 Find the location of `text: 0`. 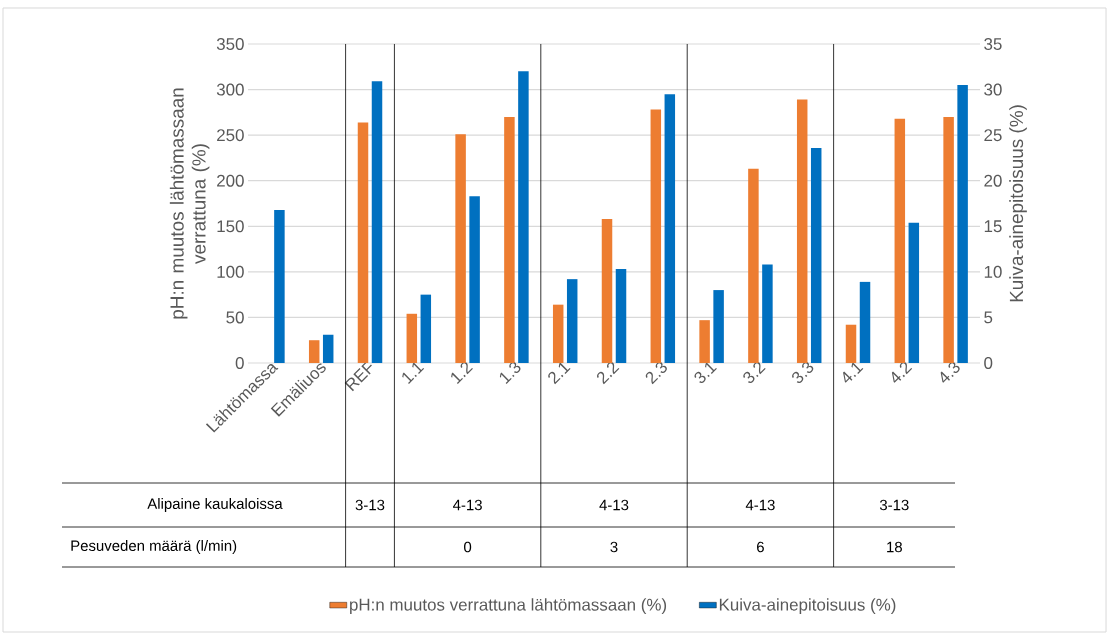

text: 0 is located at coordinates (468, 547).